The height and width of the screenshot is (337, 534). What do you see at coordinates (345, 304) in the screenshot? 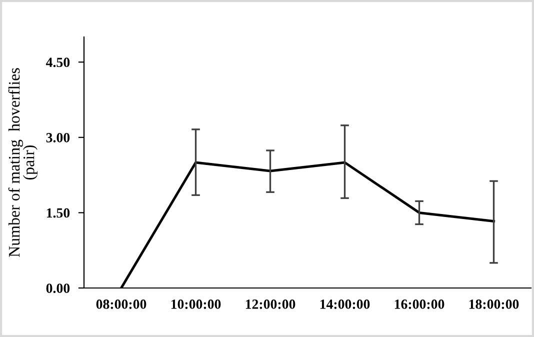
I see `x-tick-label: 14:00:00` at bounding box center [345, 304].